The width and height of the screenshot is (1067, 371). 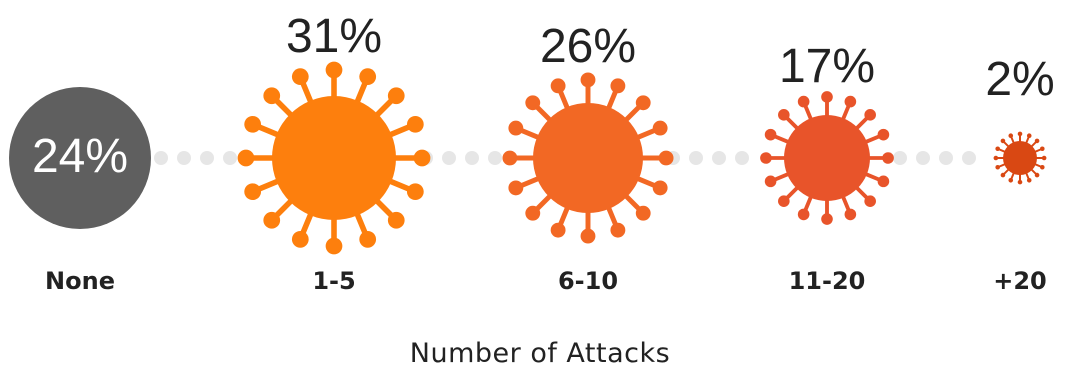 What do you see at coordinates (333, 281) in the screenshot?
I see `category-label-1: 1-5` at bounding box center [333, 281].